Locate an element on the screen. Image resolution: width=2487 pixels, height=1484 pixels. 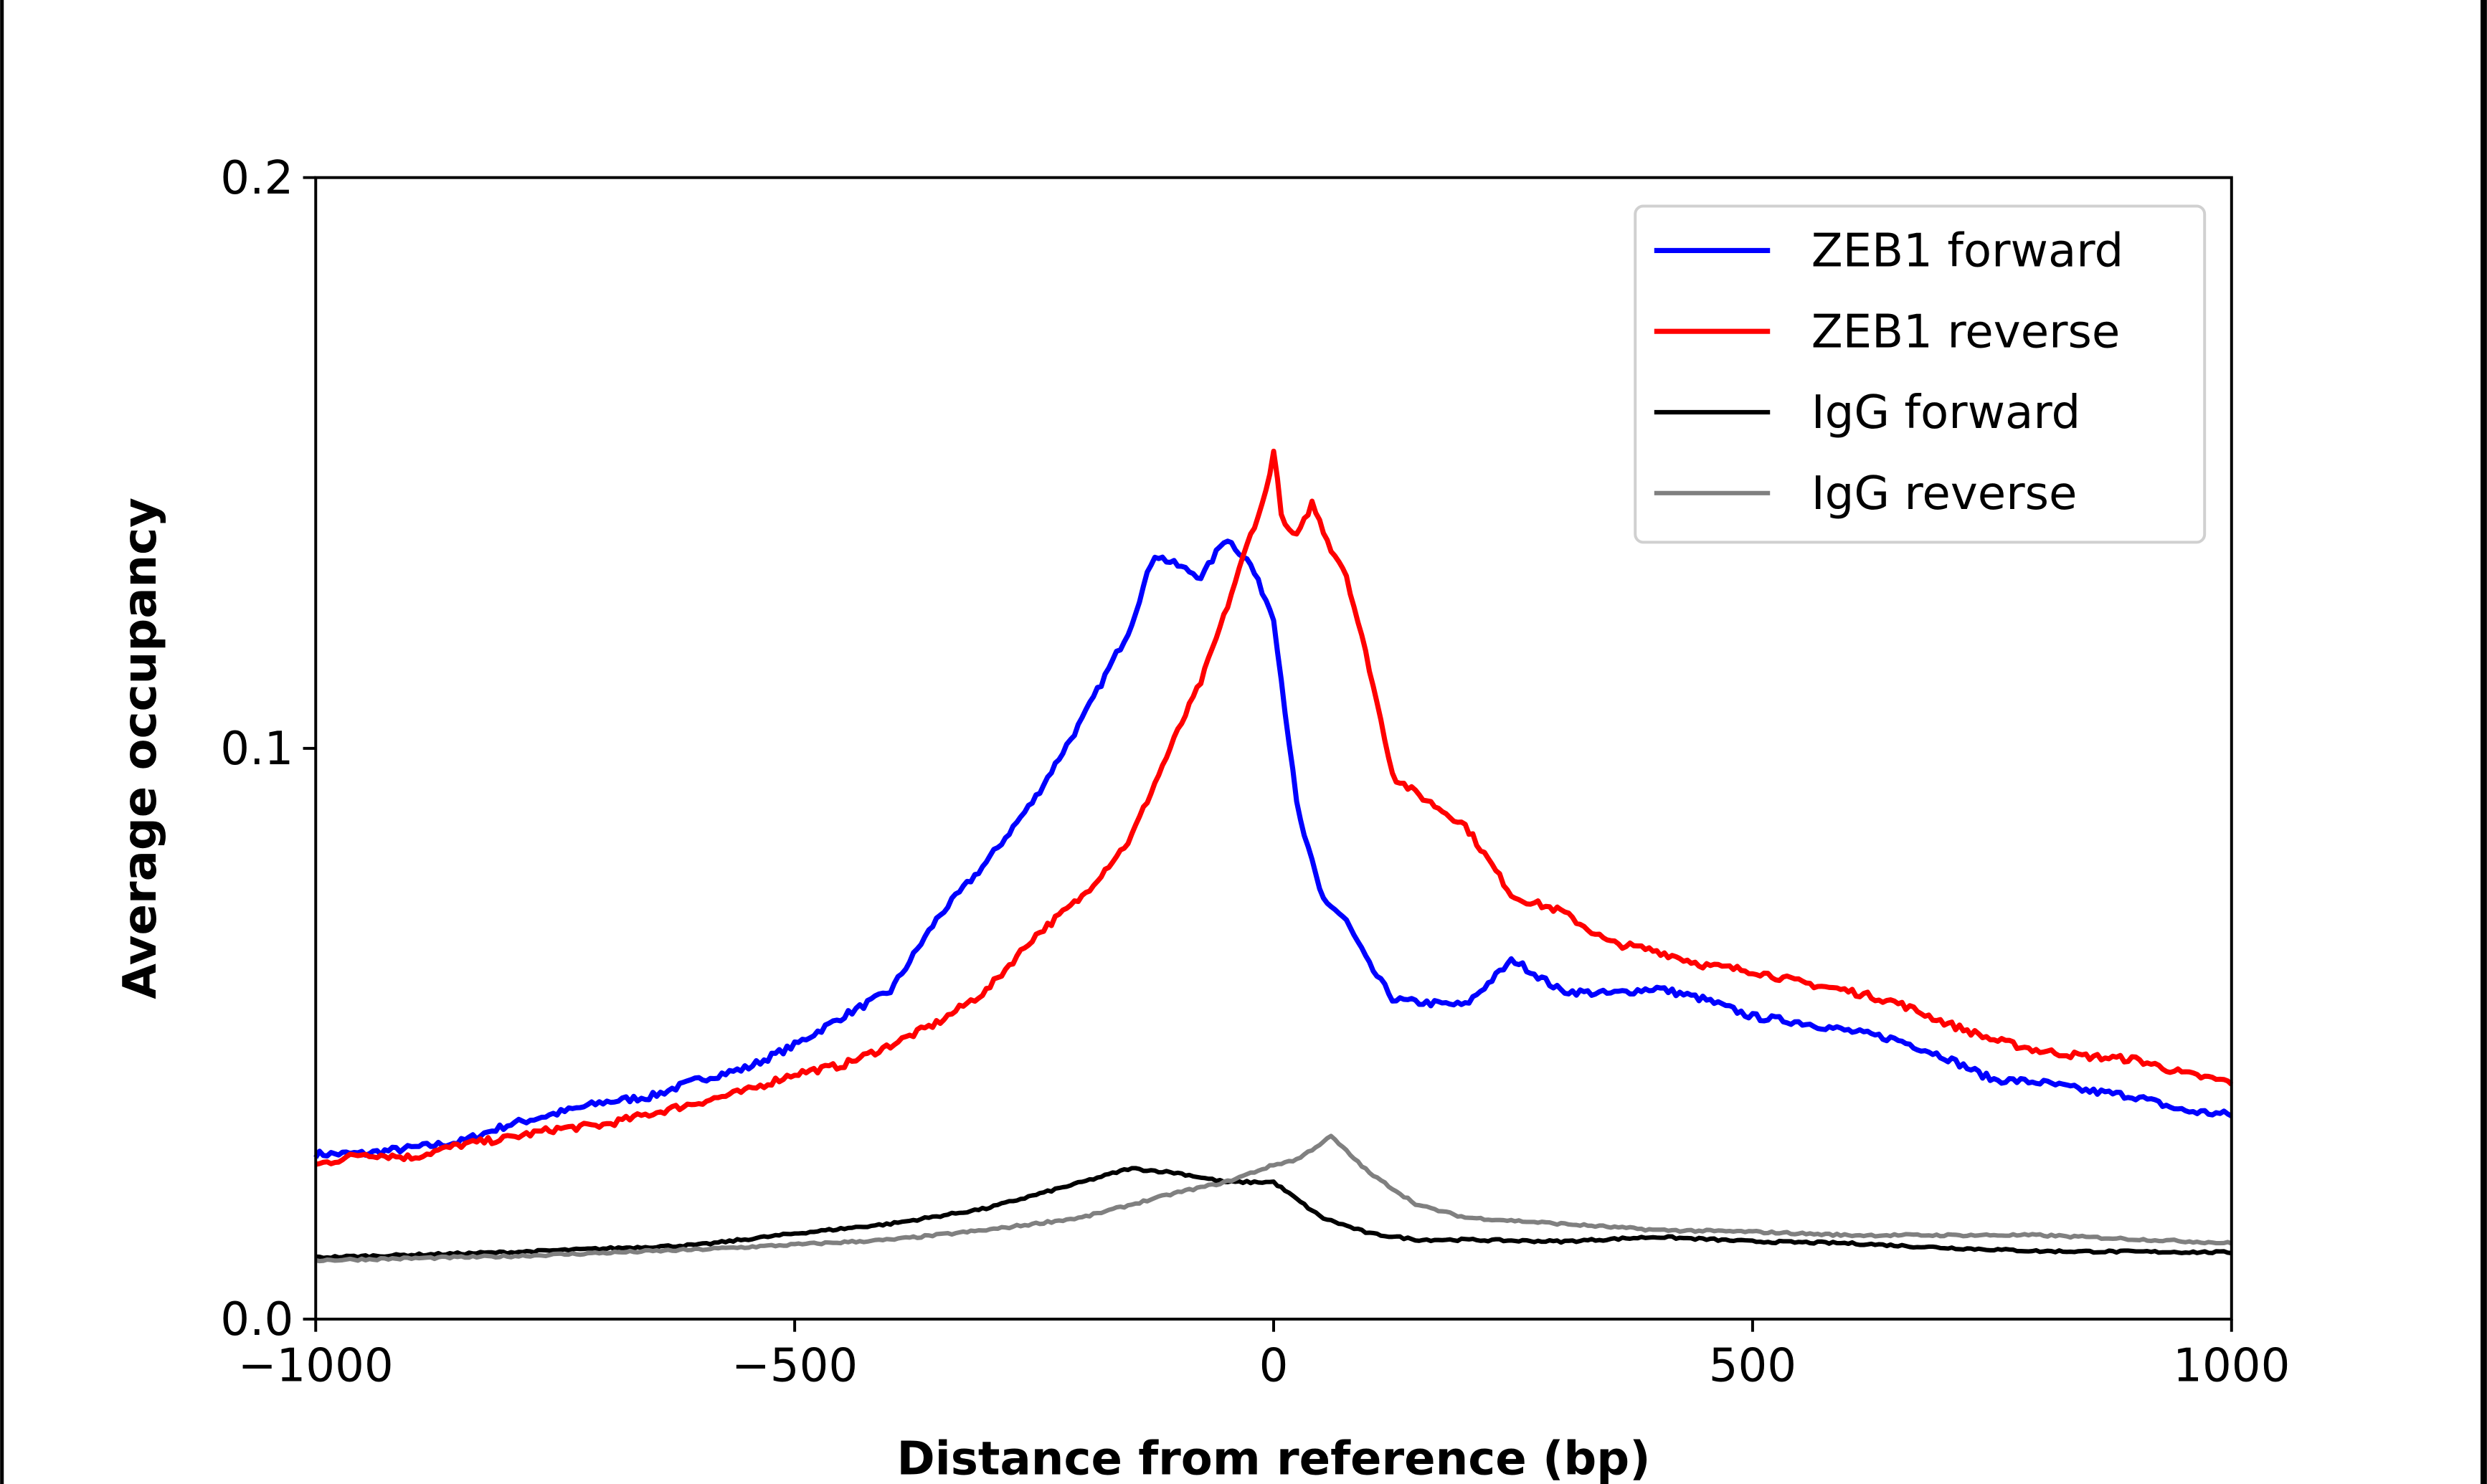
series-line-igg-forward is located at coordinates (1274, 1213).